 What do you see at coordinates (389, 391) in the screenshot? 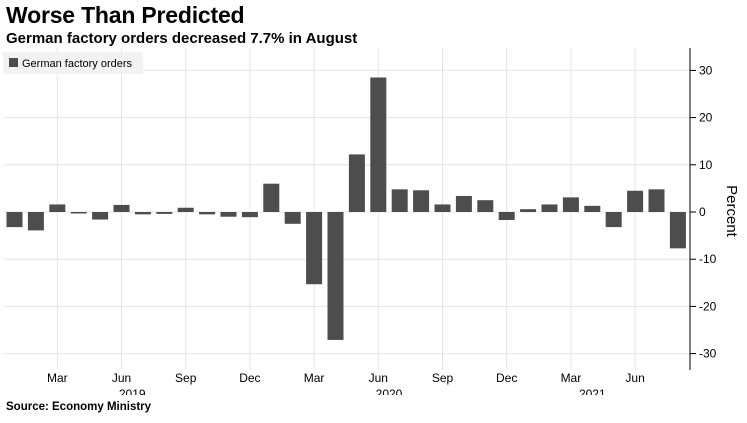
I see `year-label: 2020` at bounding box center [389, 391].